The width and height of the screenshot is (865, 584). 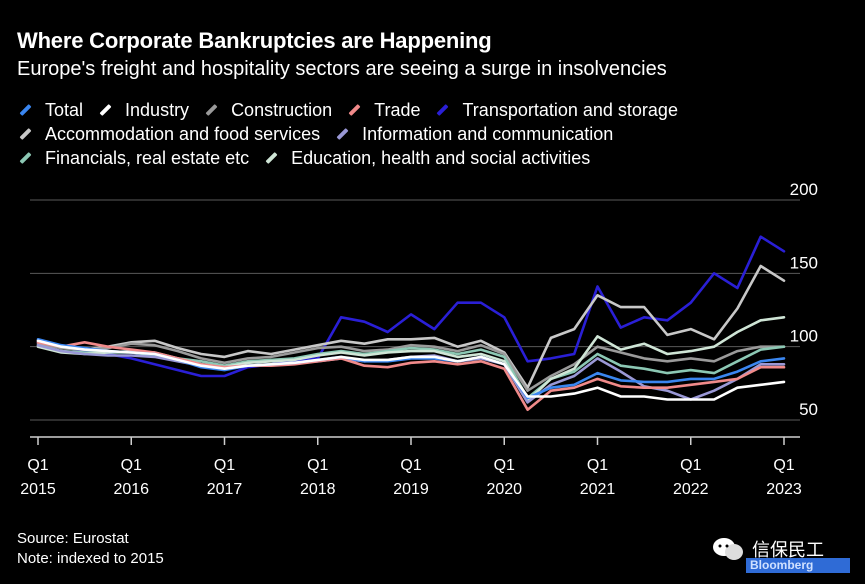 I want to click on x-tick-label: 2023, so click(x=784, y=489).